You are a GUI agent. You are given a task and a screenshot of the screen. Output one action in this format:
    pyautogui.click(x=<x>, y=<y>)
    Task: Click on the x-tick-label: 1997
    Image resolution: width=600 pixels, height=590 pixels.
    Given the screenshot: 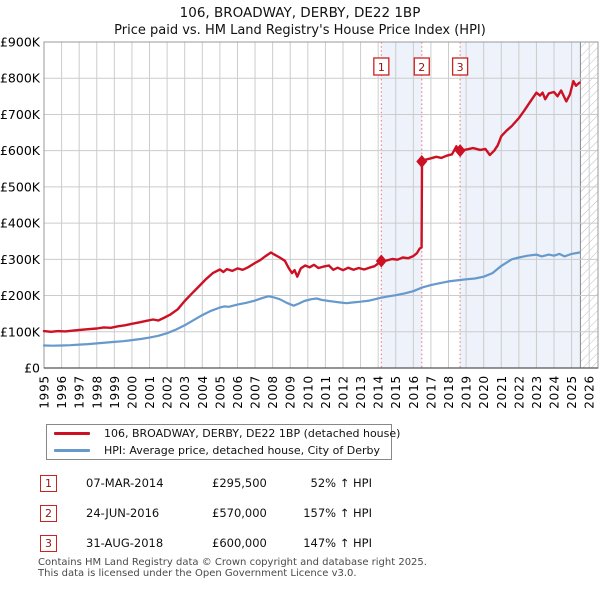 What is the action you would take?
    pyautogui.click(x=80, y=392)
    